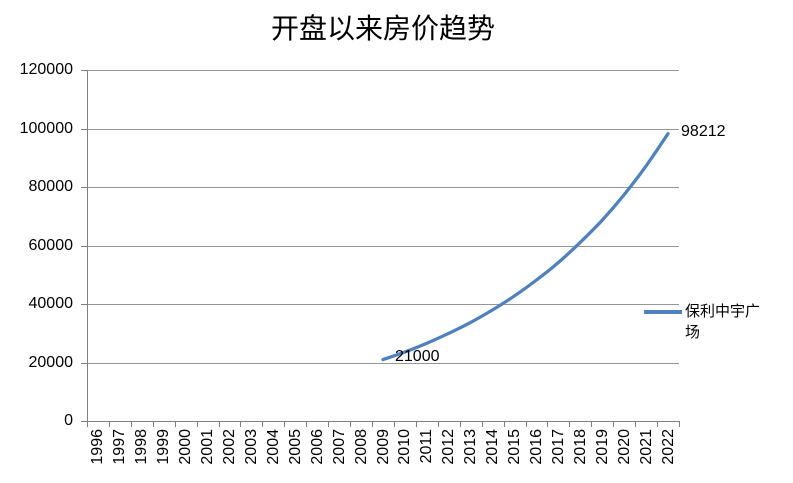 The height and width of the screenshot is (483, 793). I want to click on x-axis-tick-label: 2016, so click(536, 447).